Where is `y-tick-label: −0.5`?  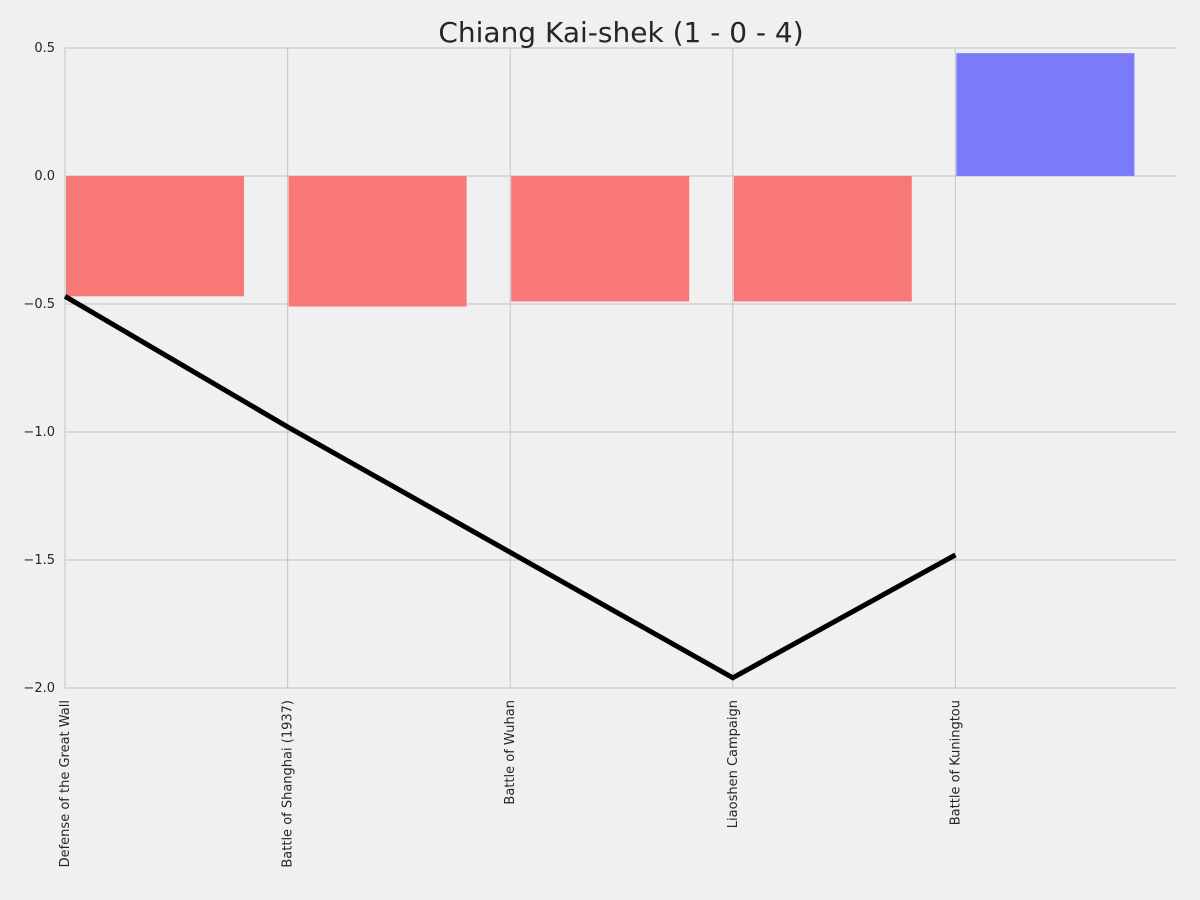 y-tick-label: −0.5 is located at coordinates (39, 304).